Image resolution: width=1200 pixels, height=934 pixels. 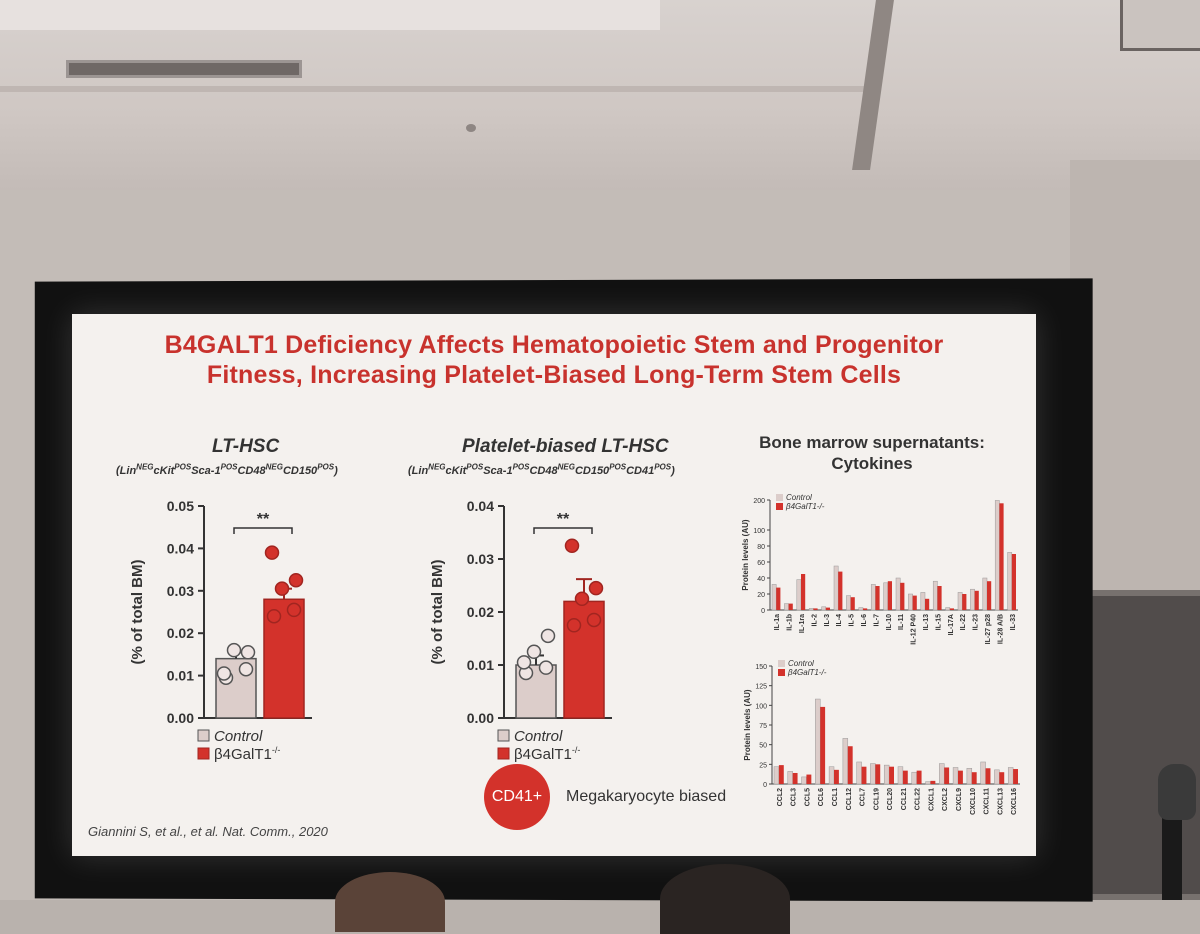 I want to click on cyto-category-label: CCL1, so click(x=835, y=797).